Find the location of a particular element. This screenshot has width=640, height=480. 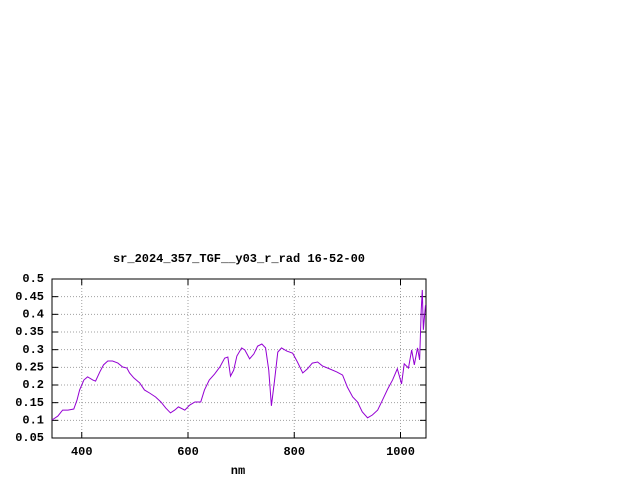

y-tick-label: 0.2 is located at coordinates (33, 385).